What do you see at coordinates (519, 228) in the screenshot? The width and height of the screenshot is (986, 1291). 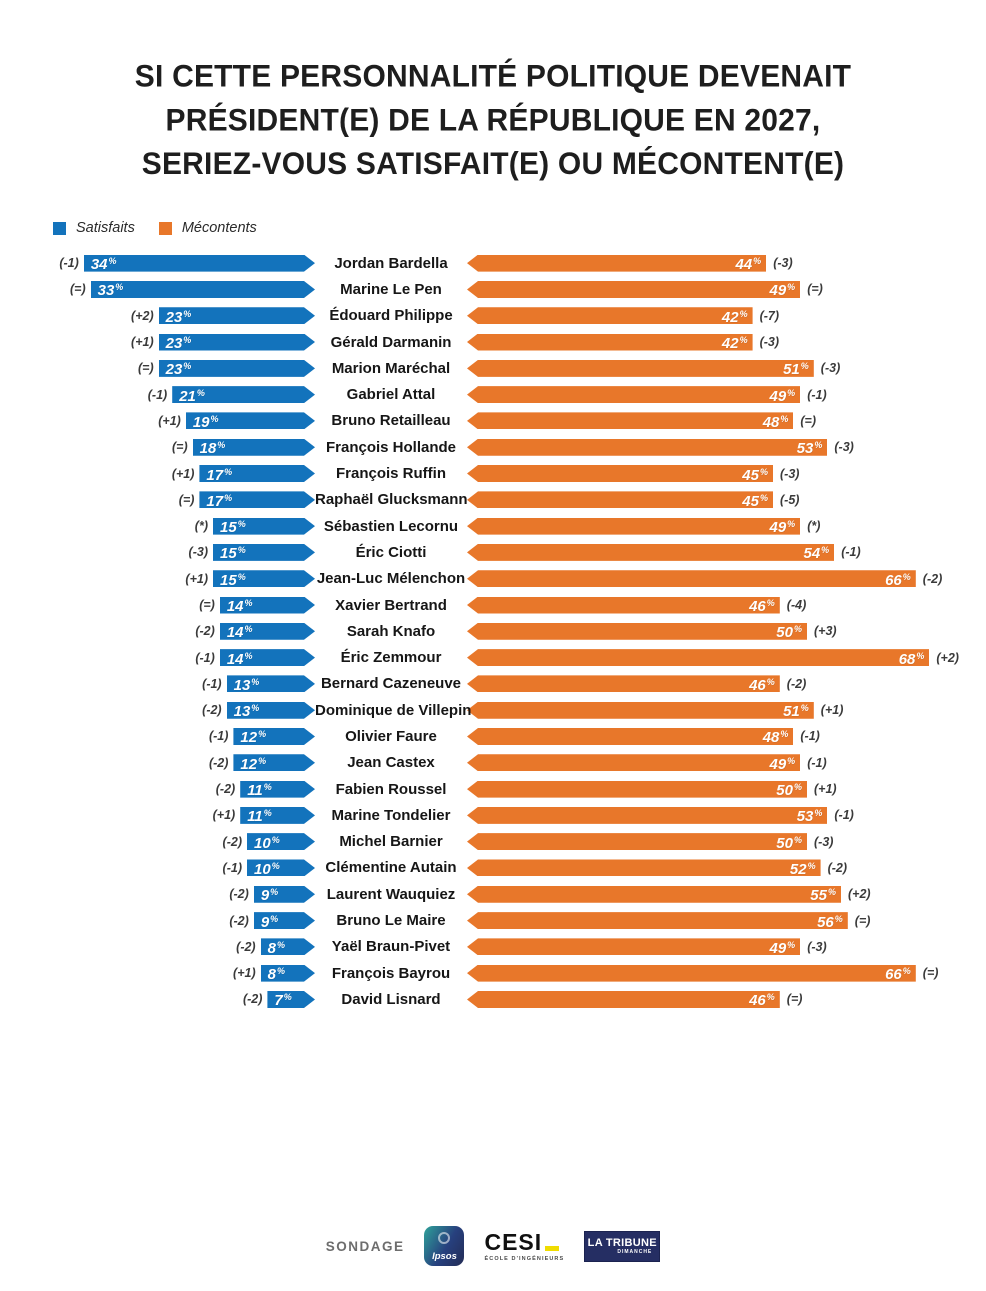 I see `chart-legend: Satisfaits Mécontents` at bounding box center [519, 228].